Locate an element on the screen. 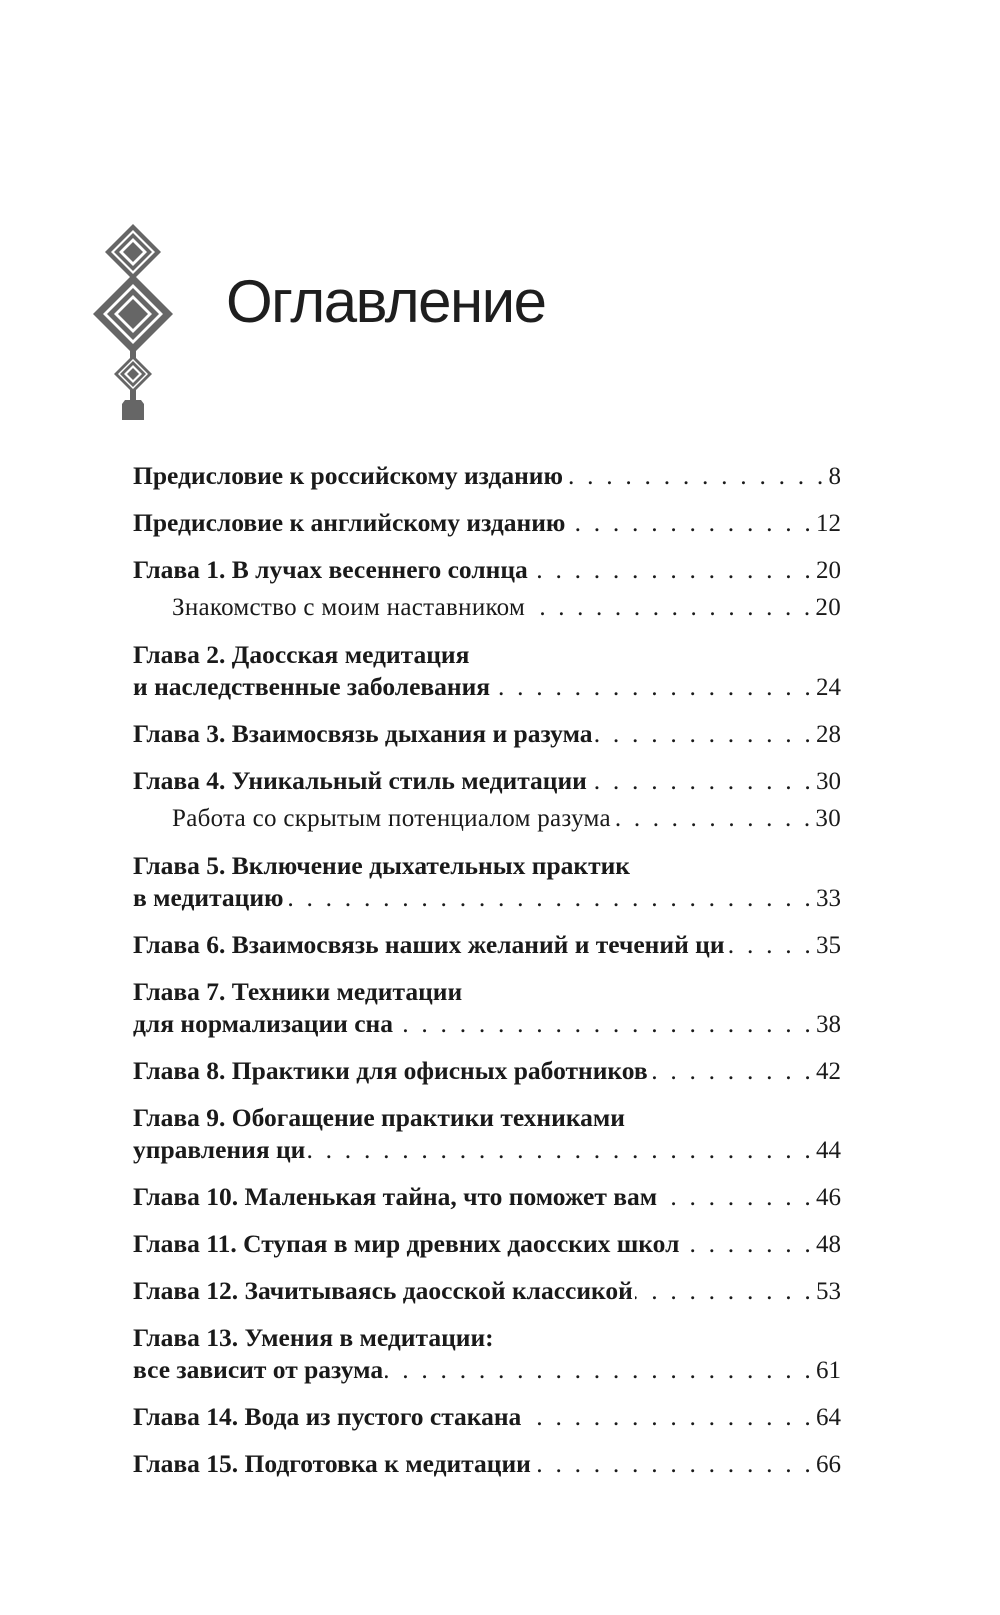 Image resolution: width=1000 pixels, height=1615 pixels. entry-title: Глава 13. Умения в медитации: is located at coordinates (313, 1337).